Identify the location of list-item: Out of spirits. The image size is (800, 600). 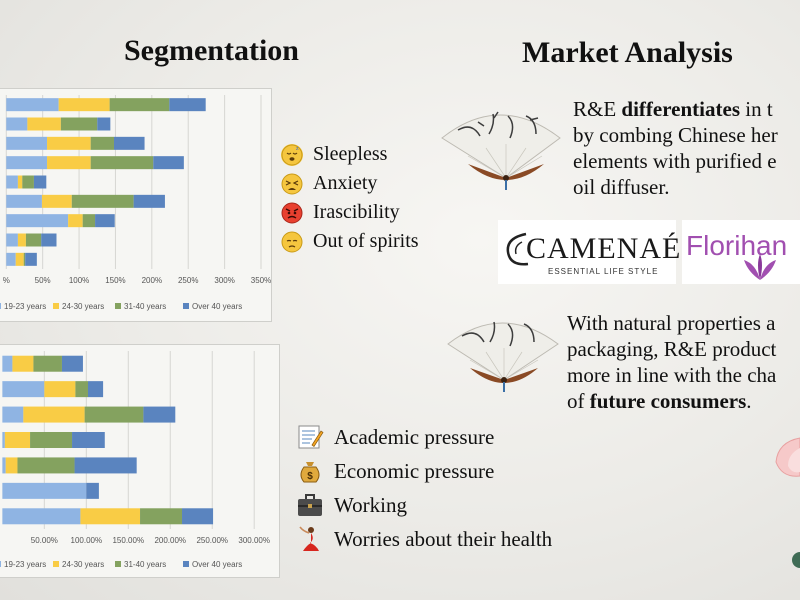
(350, 241).